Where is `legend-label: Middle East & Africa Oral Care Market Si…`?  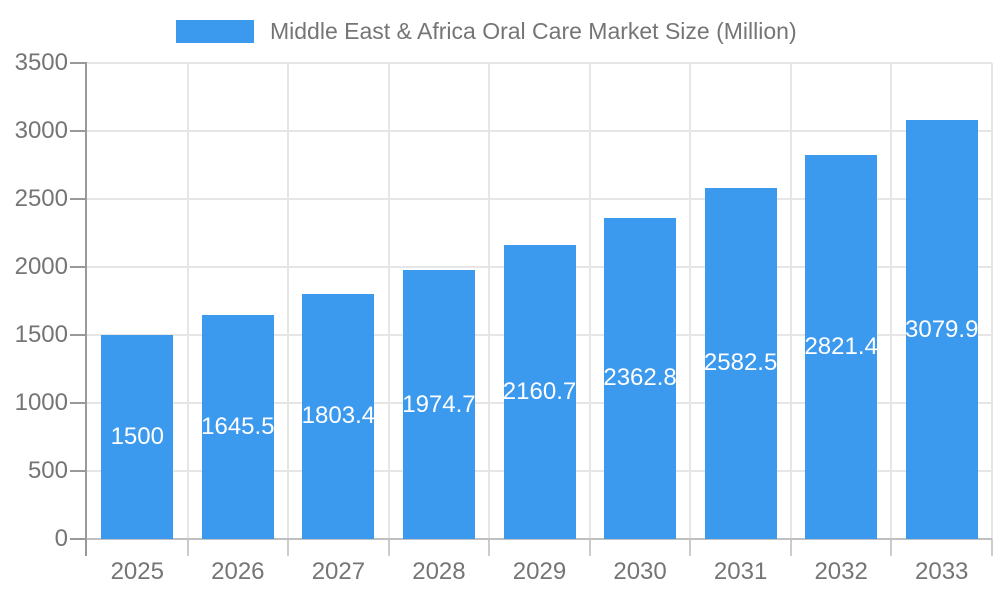
legend-label: Middle East & Africa Oral Care Market Si… is located at coordinates (533, 30).